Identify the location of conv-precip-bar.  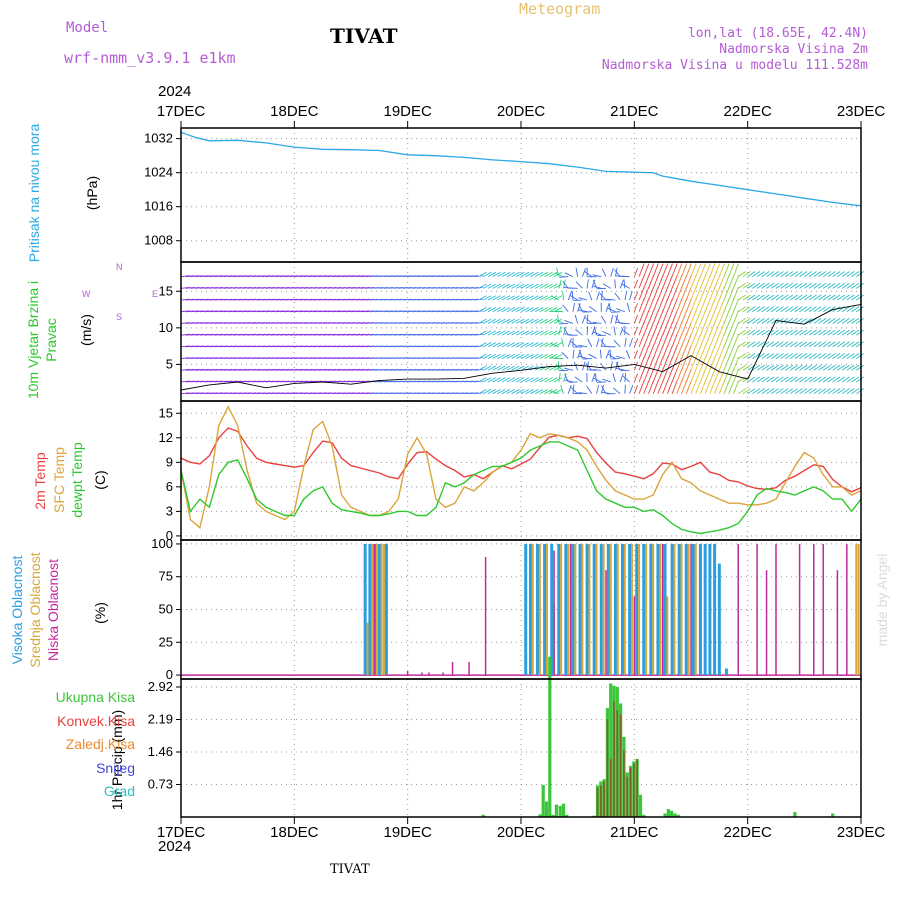
(634, 790).